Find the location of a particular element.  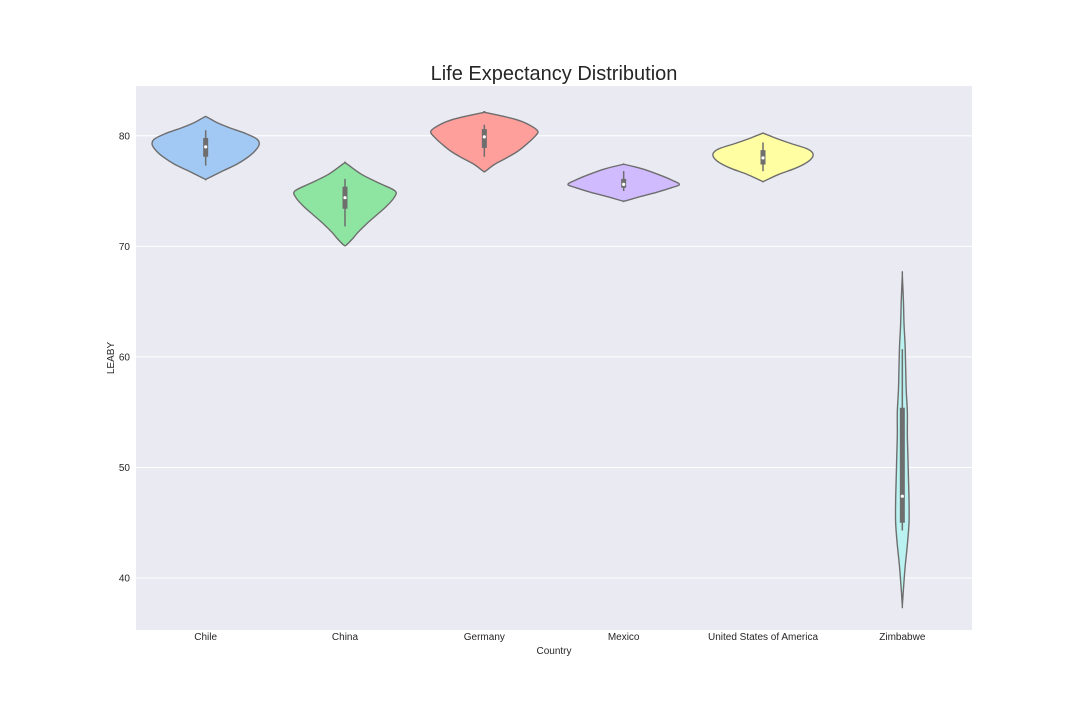

y-tick-labels: 40 50 60 70 80 is located at coordinates (125, 357).